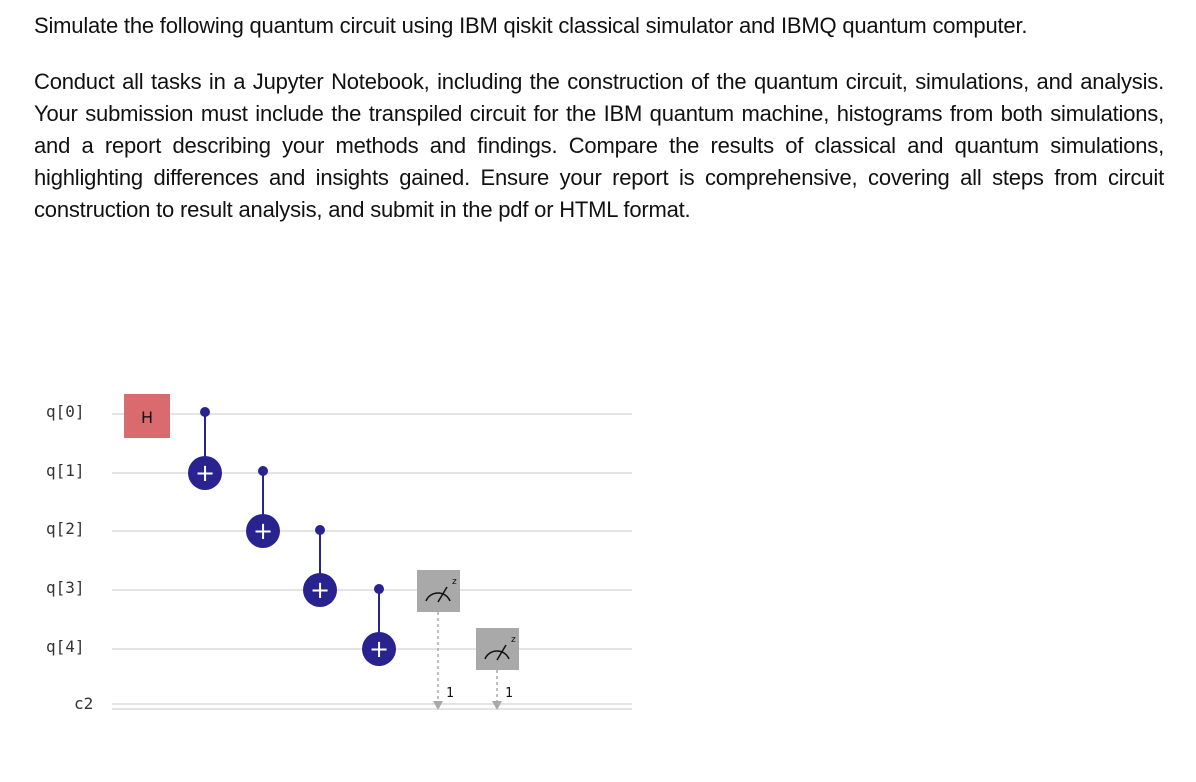  I want to click on classical-register-label: c2, so click(84, 703).